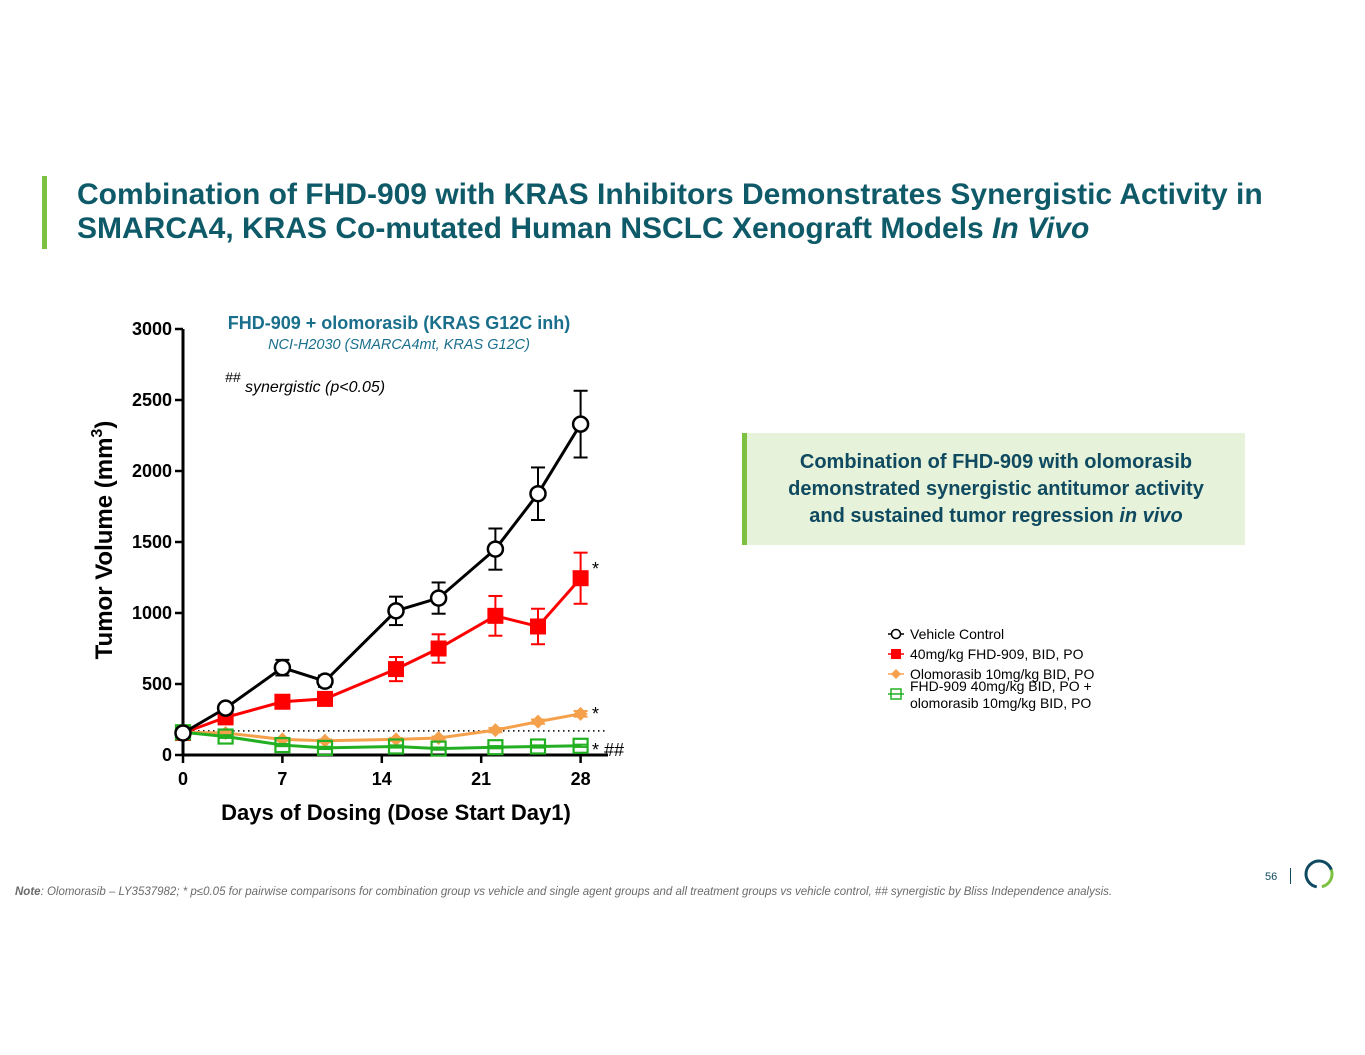  Describe the element at coordinates (399, 323) in the screenshot. I see `chart-title: FHD-909 + olomorasib (KRAS G12C inh)` at that location.